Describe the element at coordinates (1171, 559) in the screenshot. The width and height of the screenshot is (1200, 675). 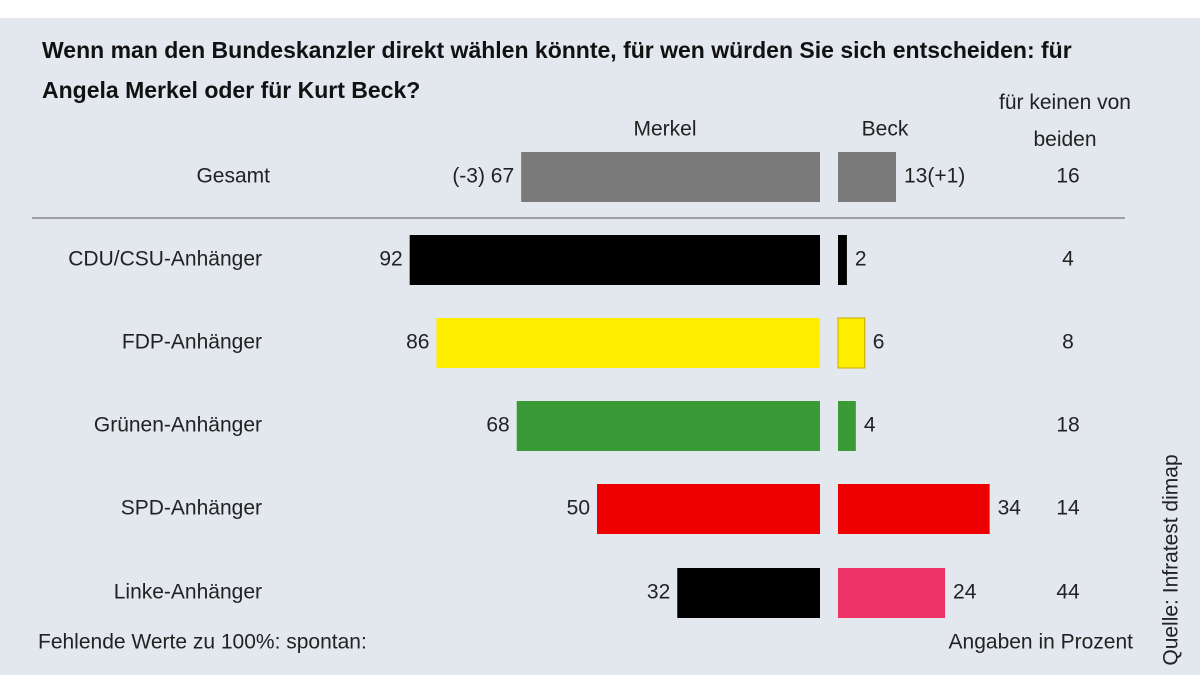
I see `source: Quelle: Infratest dimap` at that location.